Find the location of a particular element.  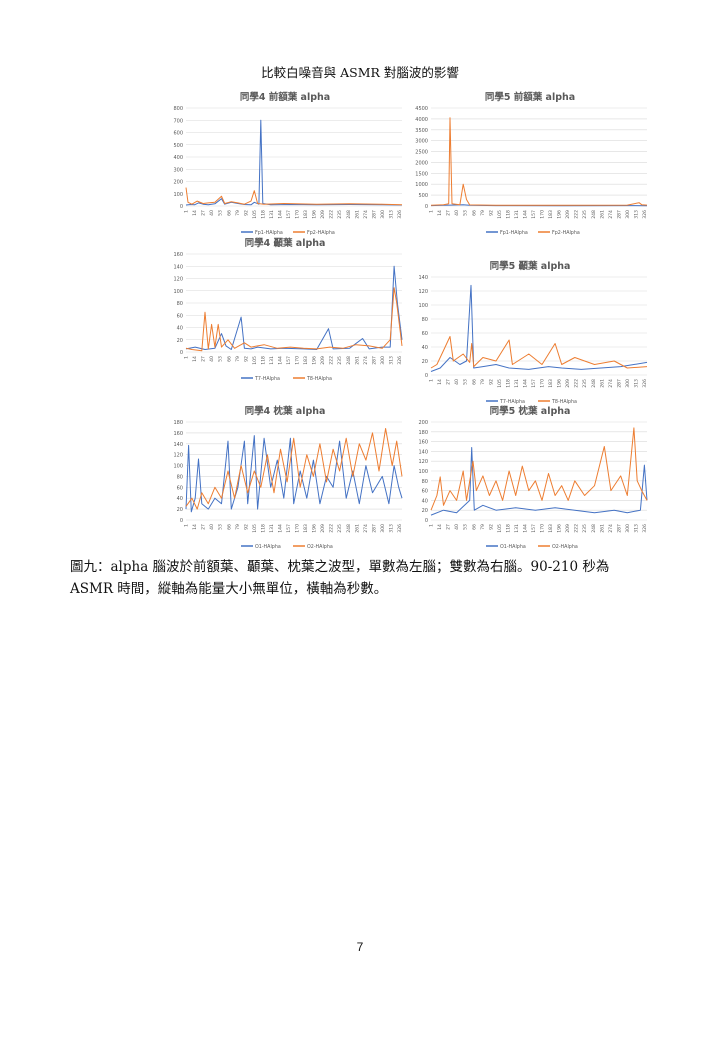

x-tick-label: 196 is located at coordinates (560, 528).